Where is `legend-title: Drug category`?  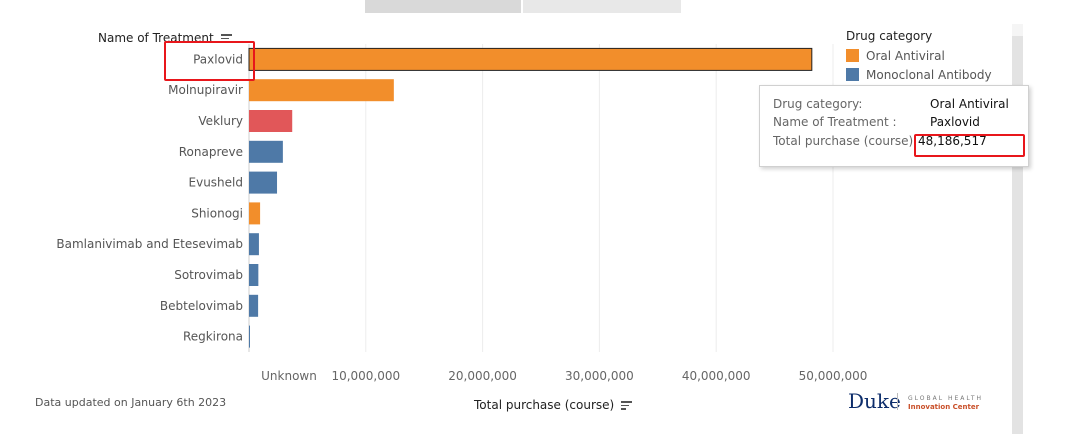 legend-title: Drug category is located at coordinates (889, 36).